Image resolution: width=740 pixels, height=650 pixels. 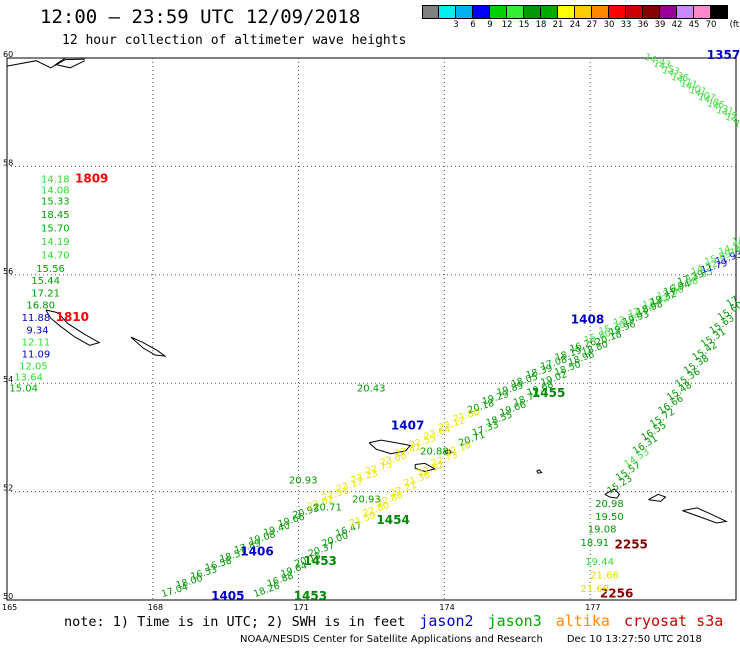 I want to click on wave-height-value: 17.21, so click(x=45, y=294).